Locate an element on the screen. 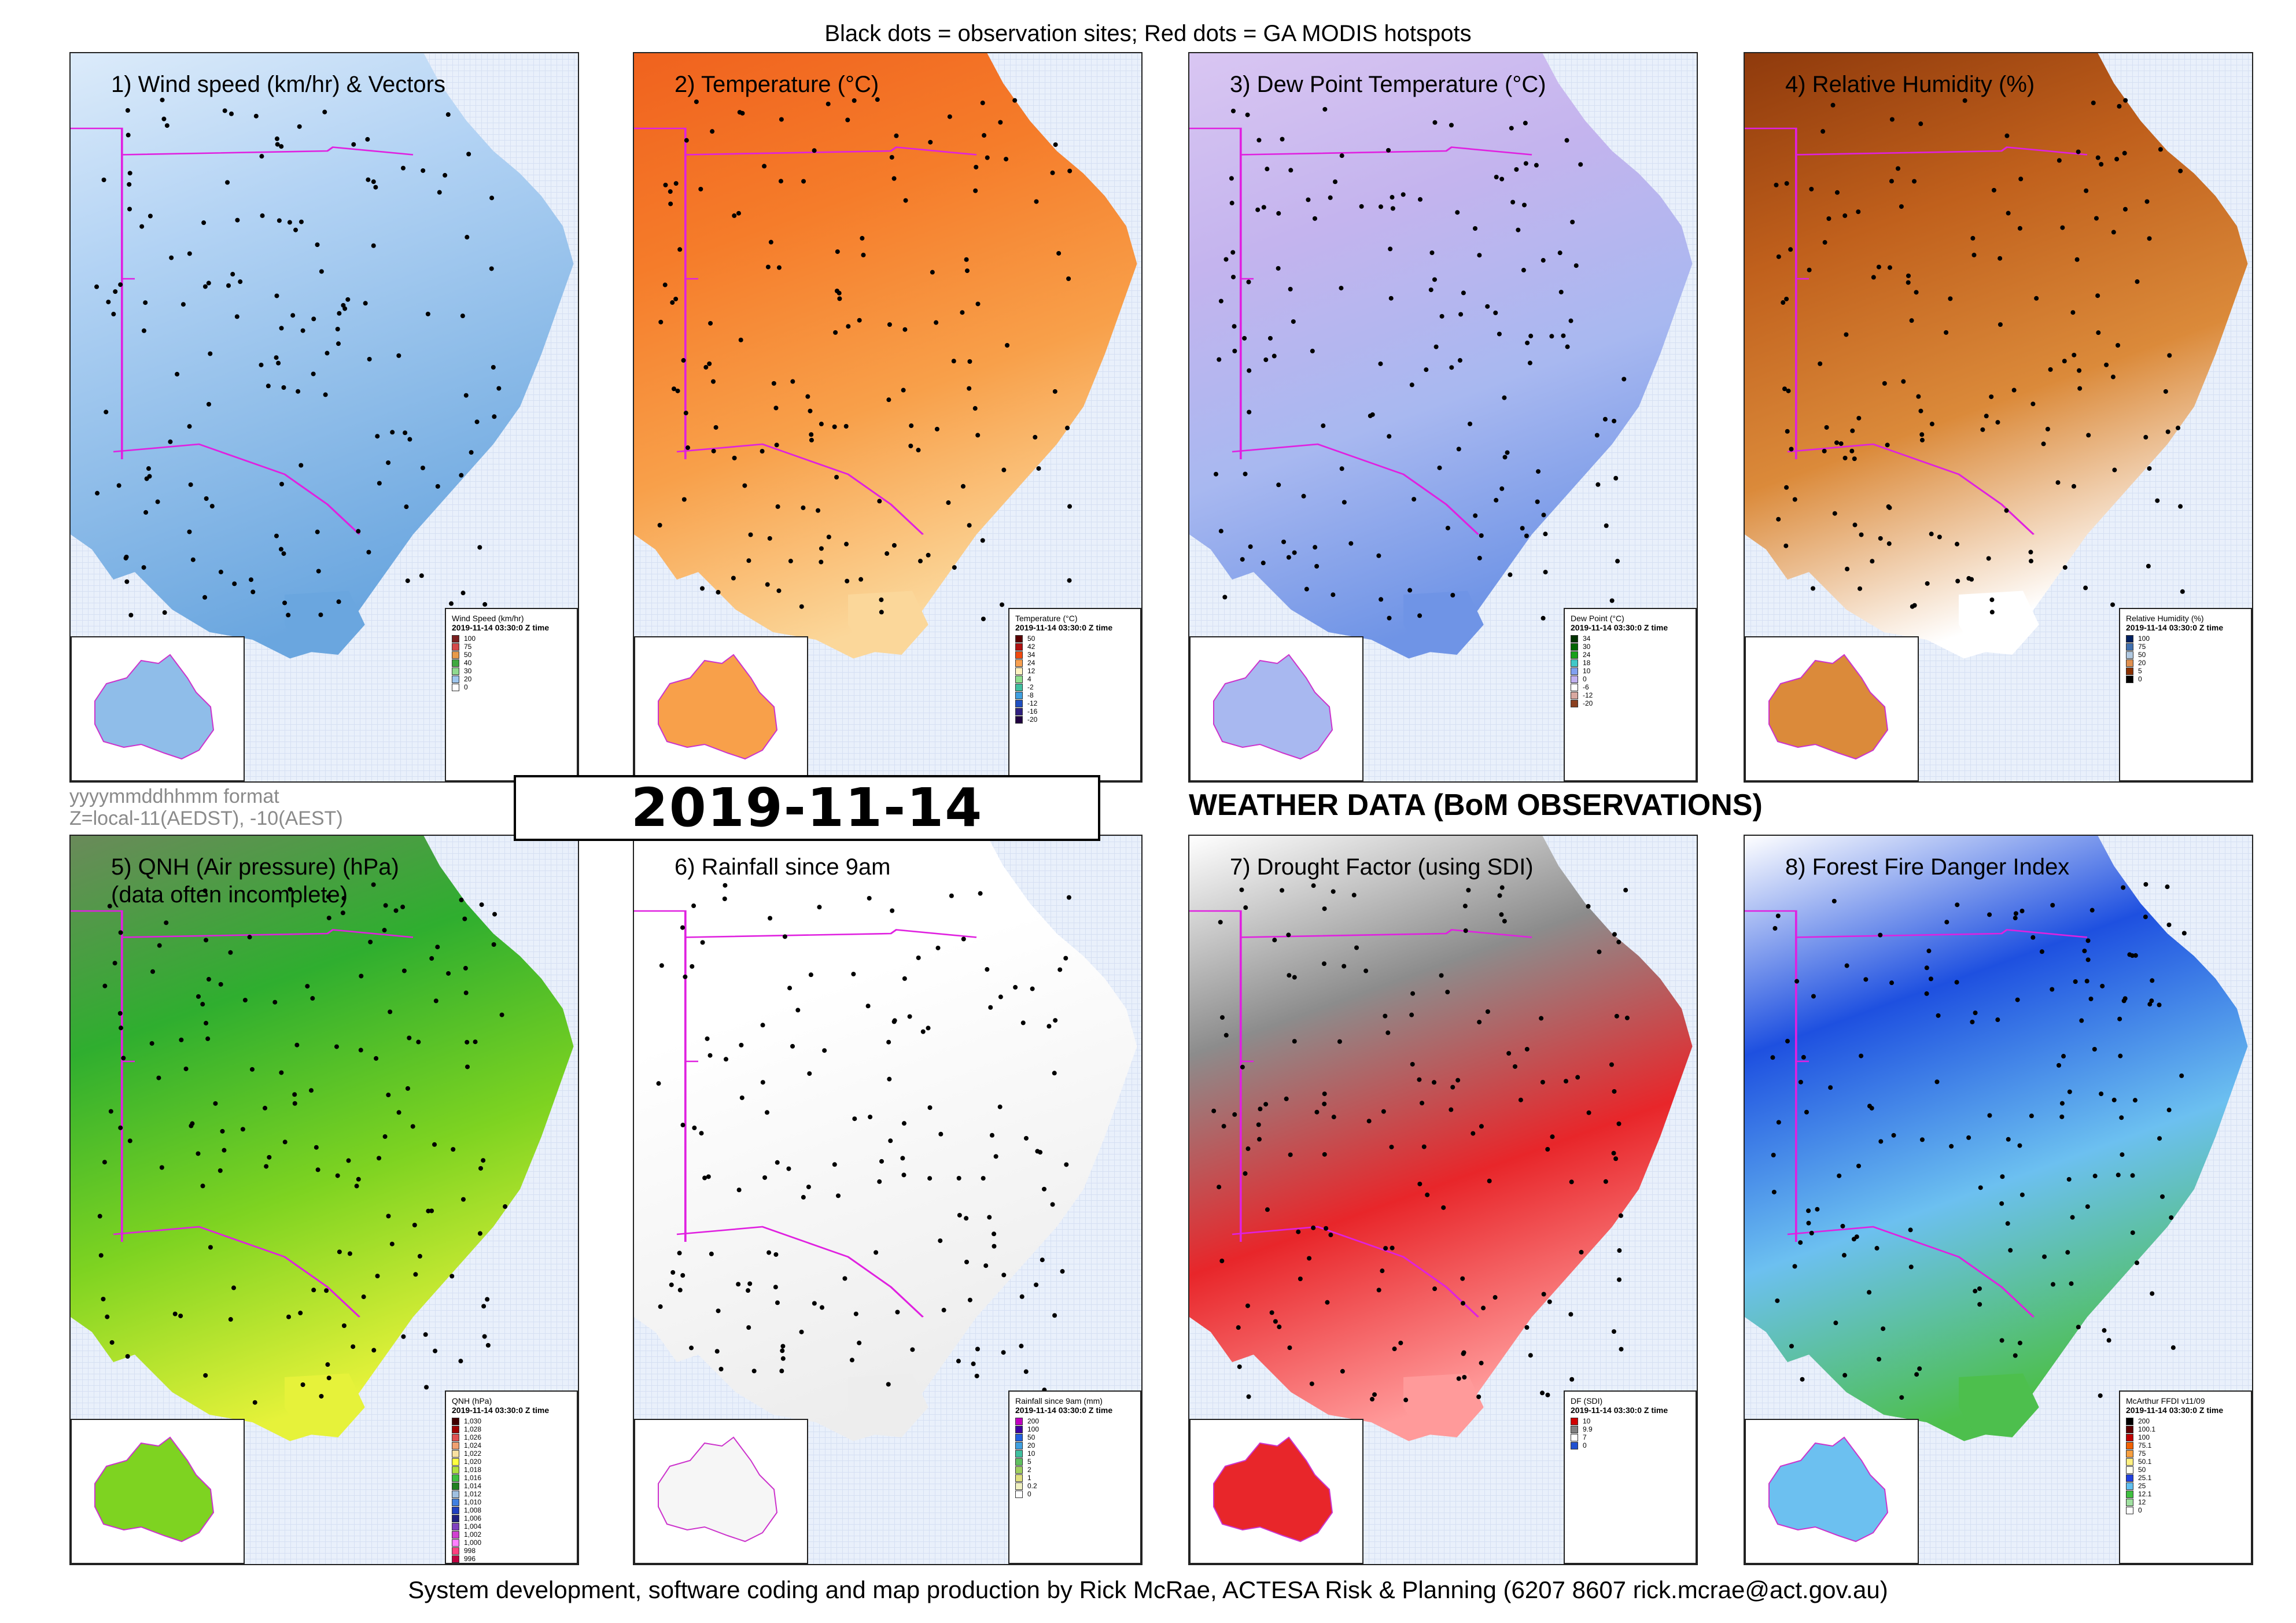  tasmania-landmass is located at coordinates (325, 1405).